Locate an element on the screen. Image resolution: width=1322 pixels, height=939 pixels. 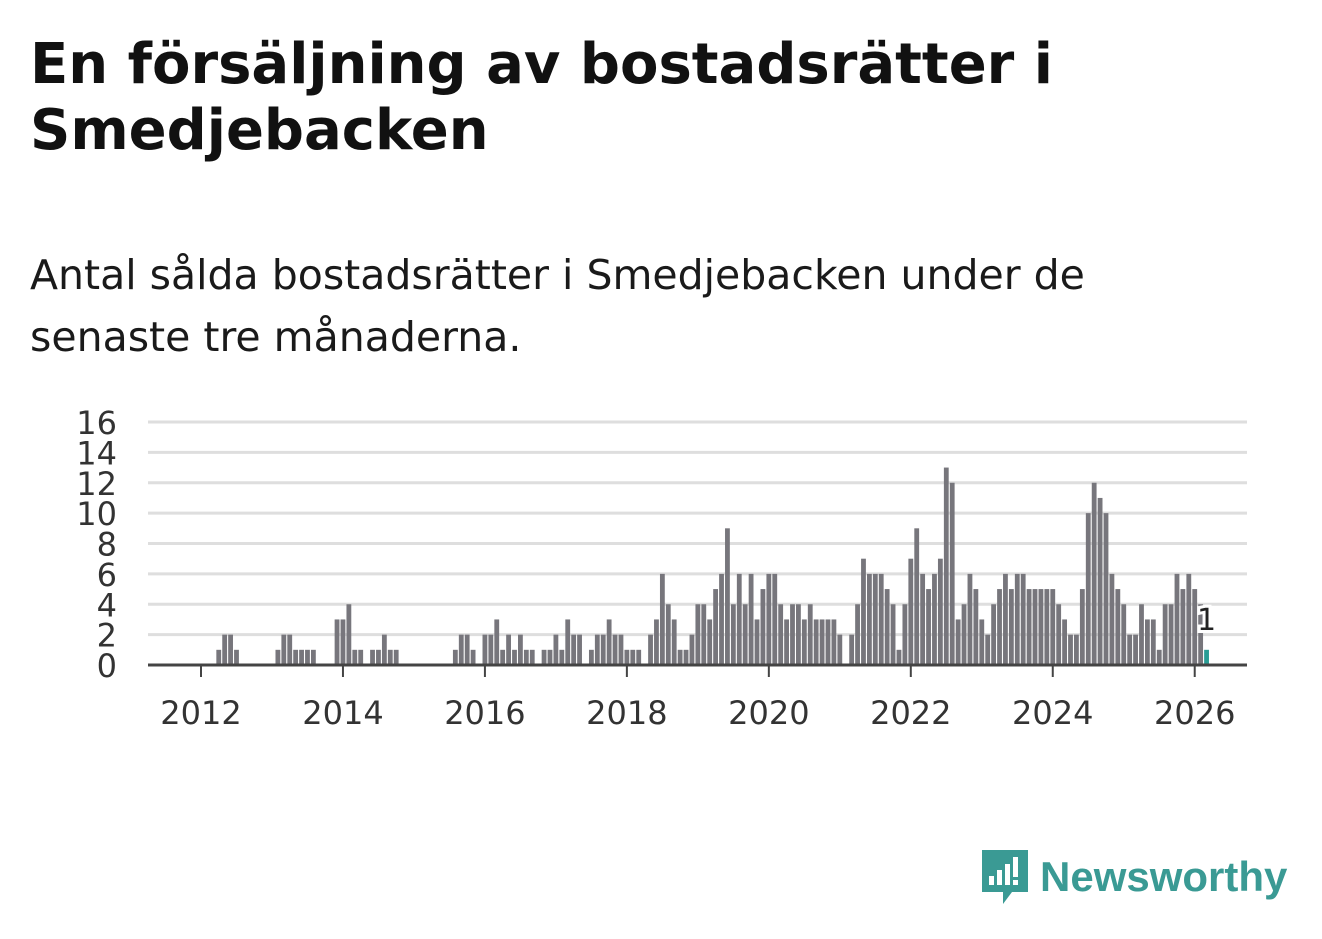
y-tick-label: 4 is located at coordinates (107, 605).